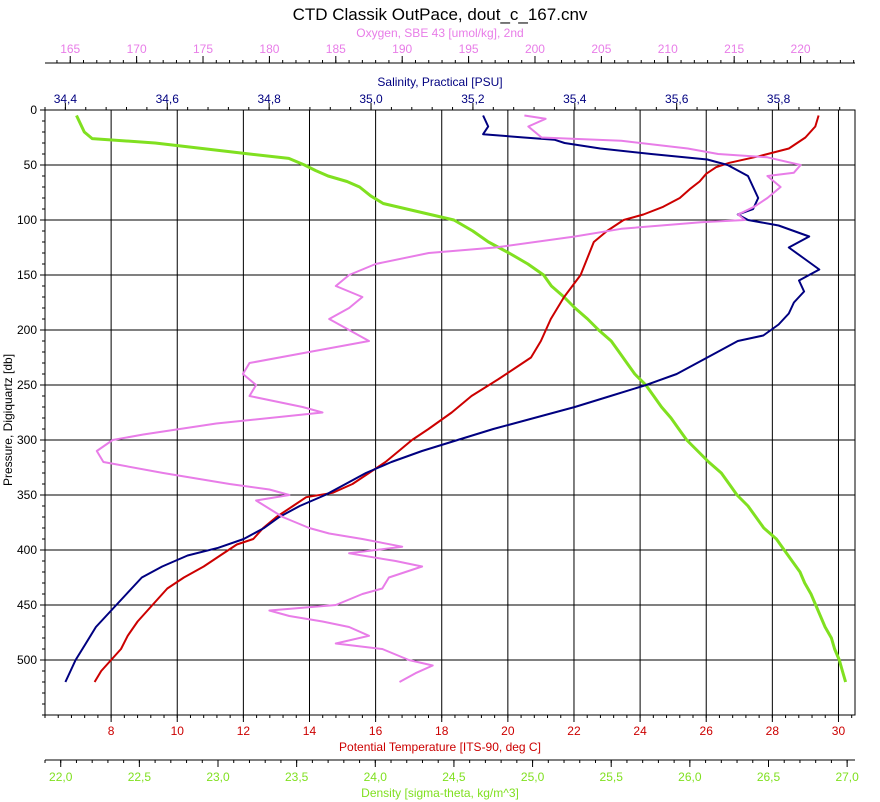  What do you see at coordinates (297, 777) in the screenshot?
I see `tick-label-density: 23,5` at bounding box center [297, 777].